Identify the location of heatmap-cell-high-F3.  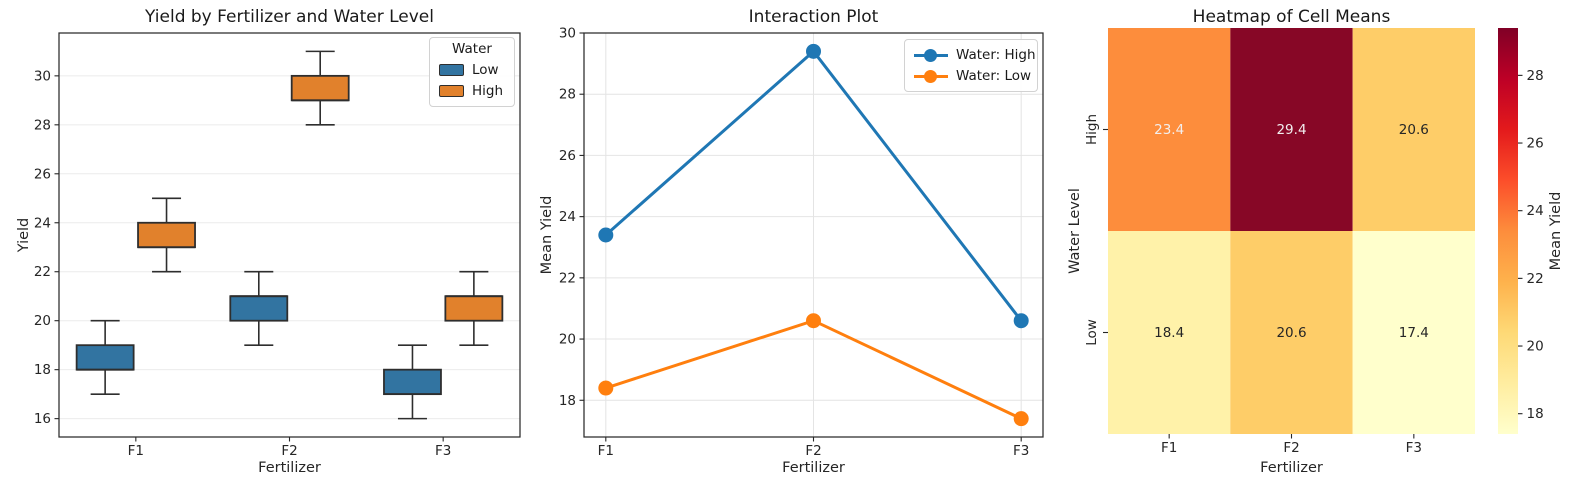
(1413, 129).